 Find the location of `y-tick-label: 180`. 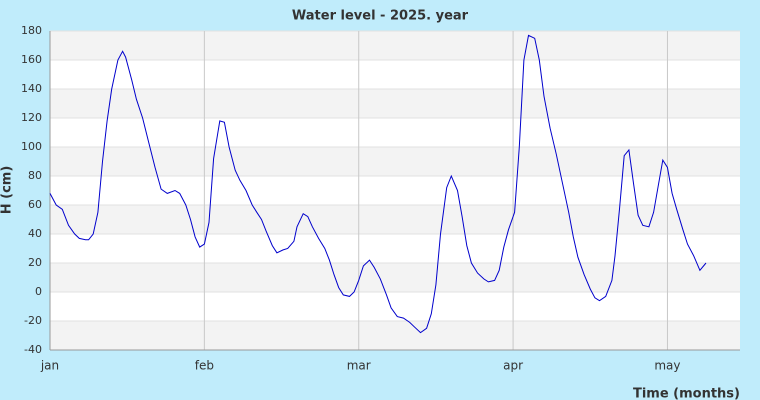

y-tick-label: 180 is located at coordinates (31, 30).